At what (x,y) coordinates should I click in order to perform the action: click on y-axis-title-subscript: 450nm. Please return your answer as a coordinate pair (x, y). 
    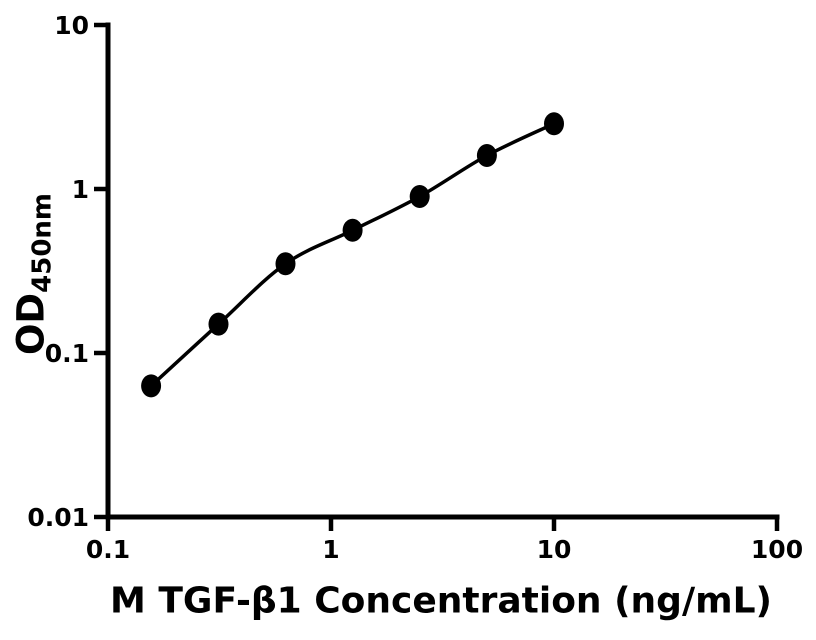
    Looking at the image, I should click on (42, 242).